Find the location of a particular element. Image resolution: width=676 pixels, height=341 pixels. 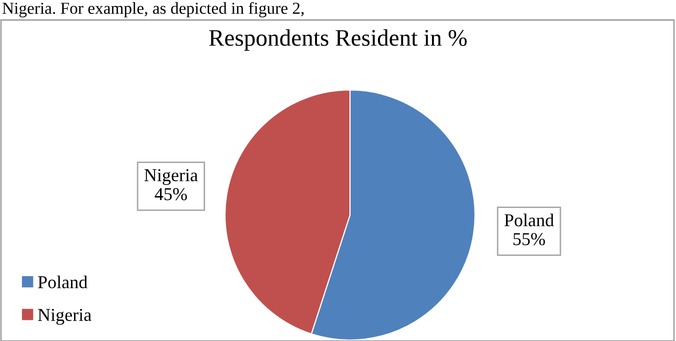

chart-title: Respondents Resident in % is located at coordinates (338, 40).